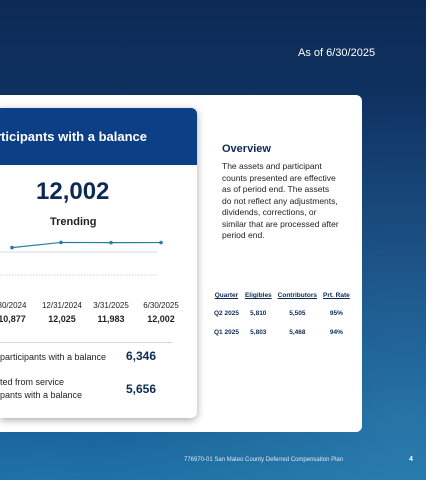 The image size is (426, 480). Describe the element at coordinates (161, 312) in the screenshot. I see `trend-col-4: 6/30/2025 12,002` at that location.